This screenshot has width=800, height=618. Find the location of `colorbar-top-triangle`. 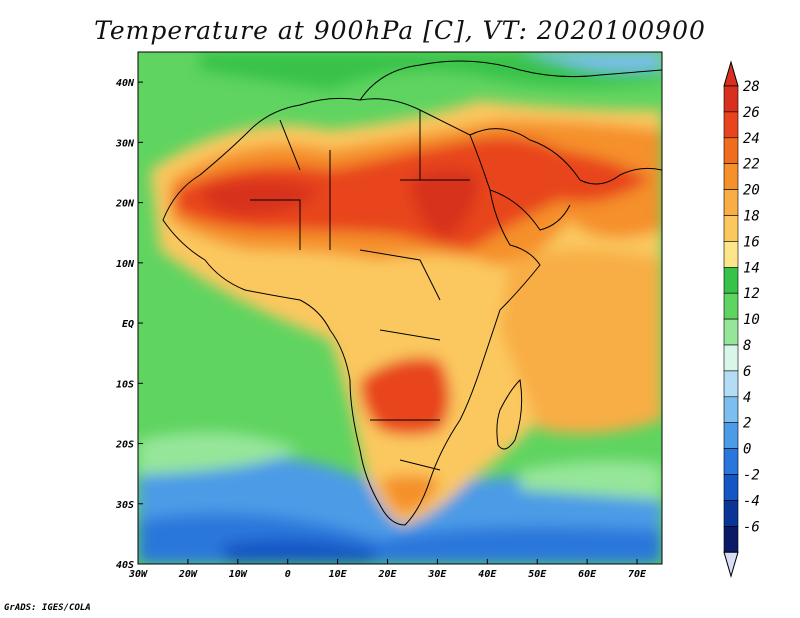

colorbar-top-triangle is located at coordinates (731, 73).